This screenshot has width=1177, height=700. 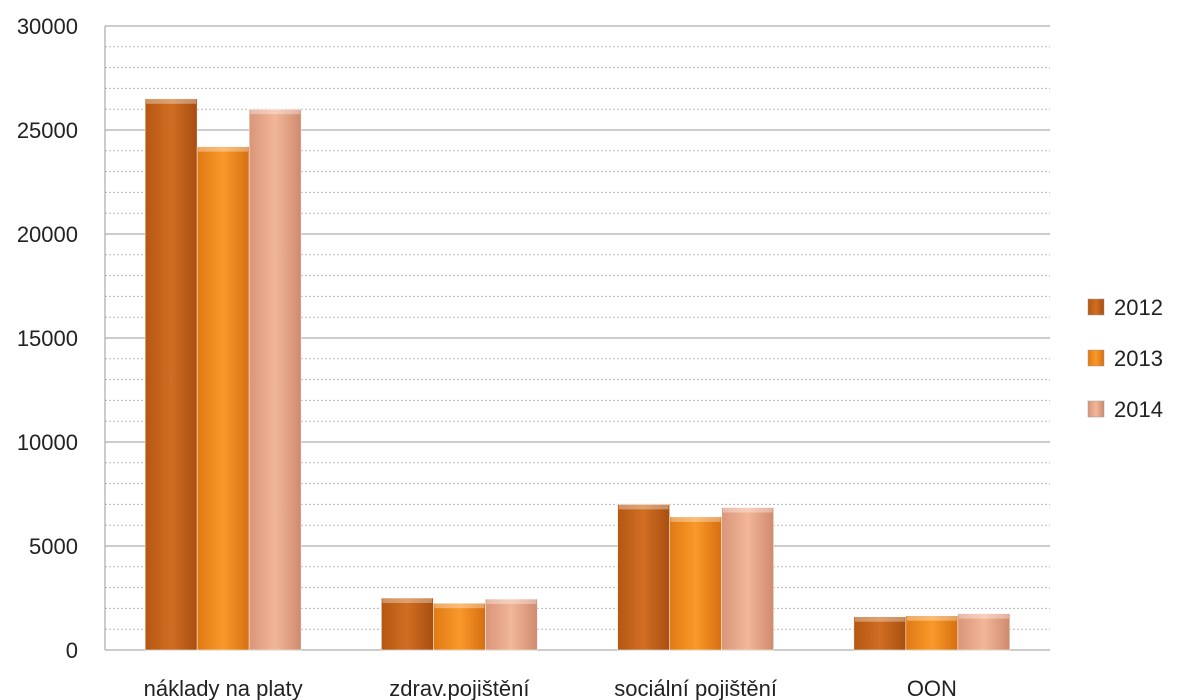 What do you see at coordinates (1096, 358) in the screenshot?
I see `legend-swatch-2013` at bounding box center [1096, 358].